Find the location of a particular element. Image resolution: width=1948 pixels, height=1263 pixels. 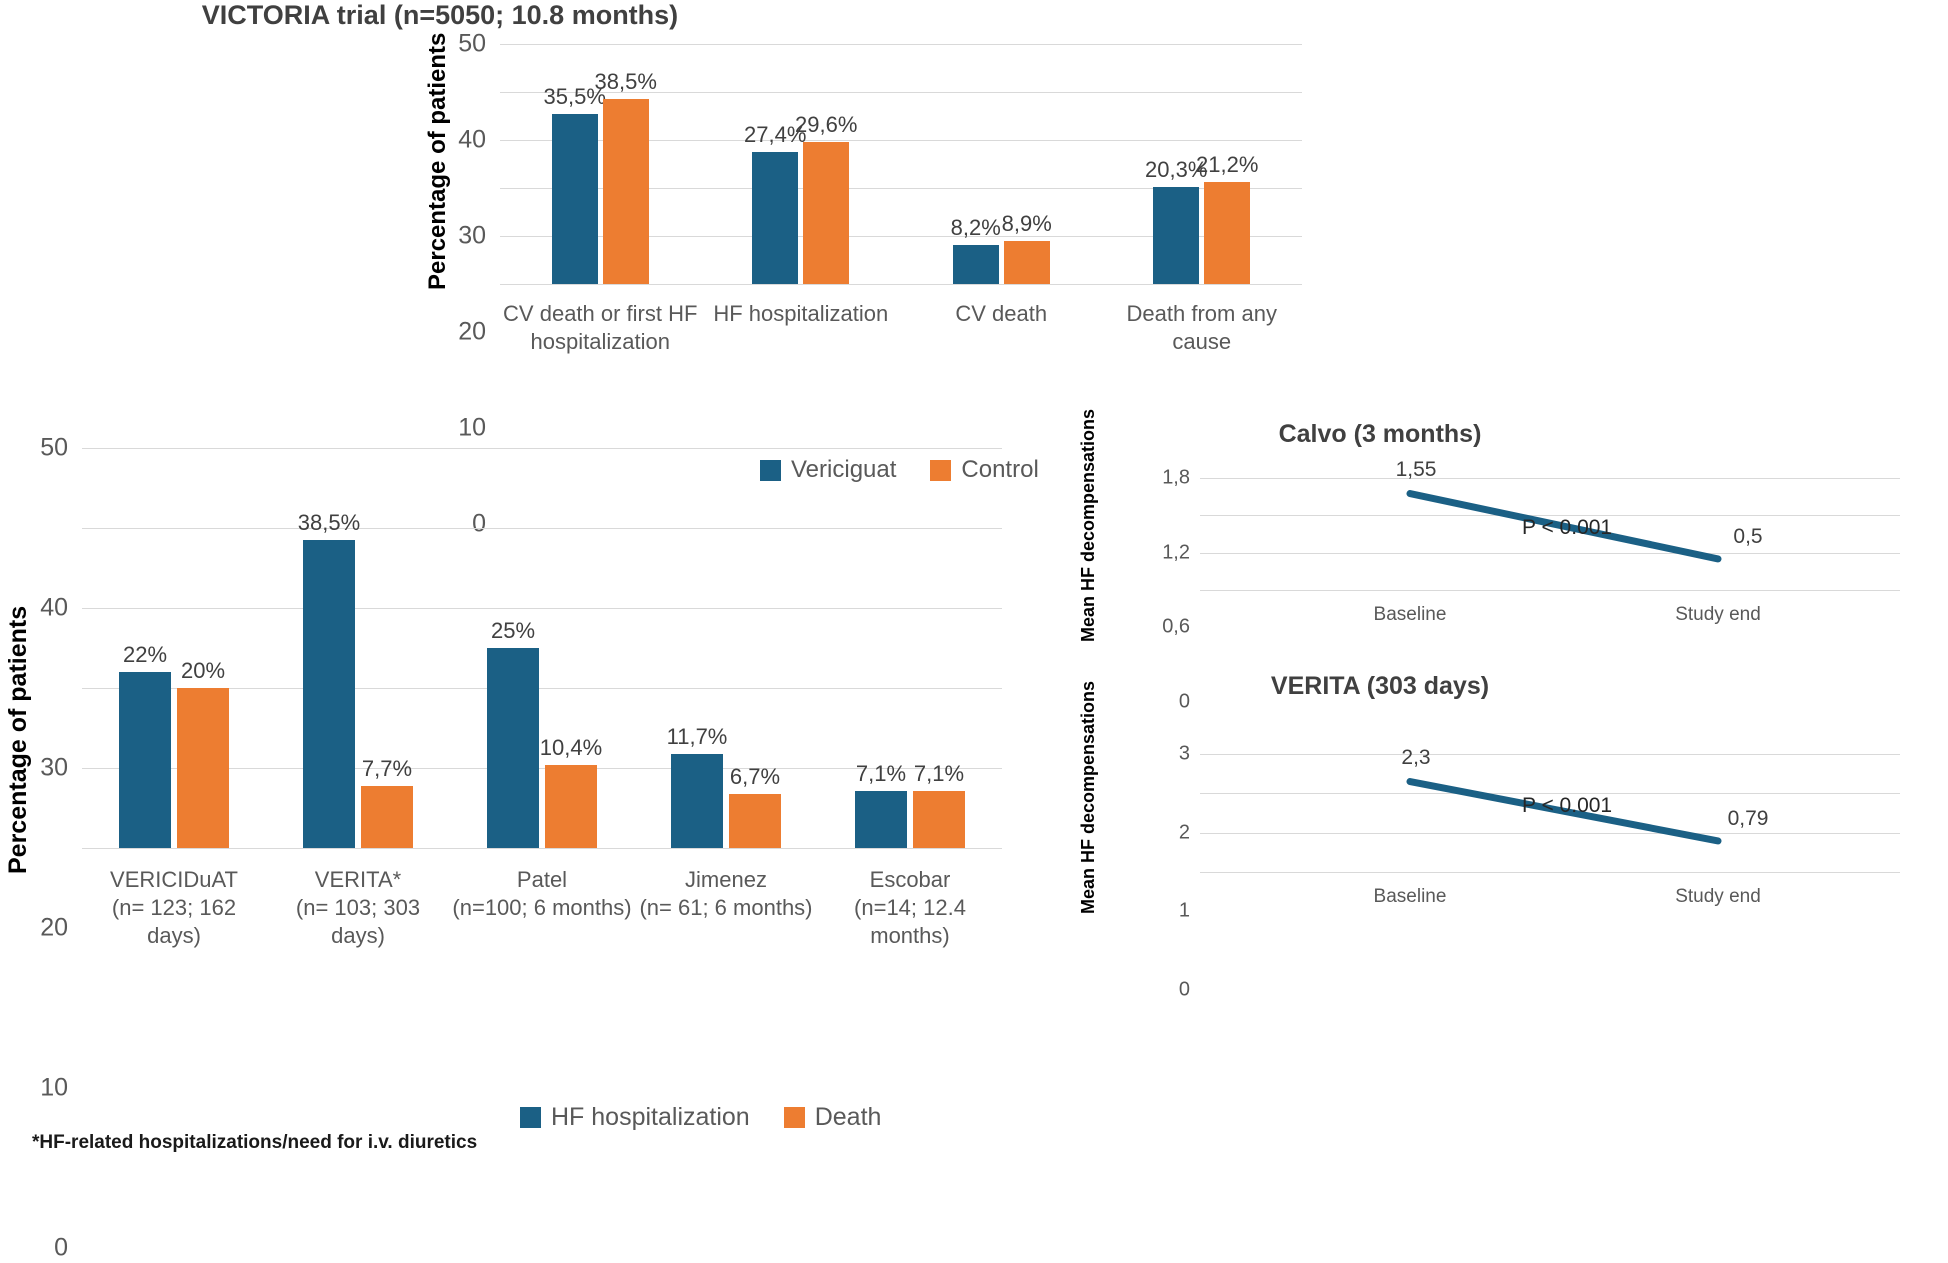

bar-value-label: 7,7% is located at coordinates (387, 769).